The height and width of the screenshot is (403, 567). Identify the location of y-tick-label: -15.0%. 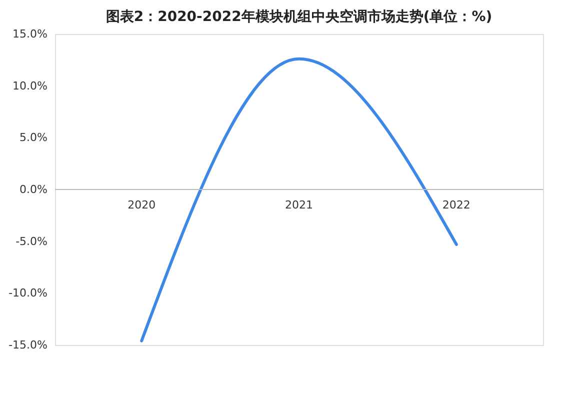
(28, 345).